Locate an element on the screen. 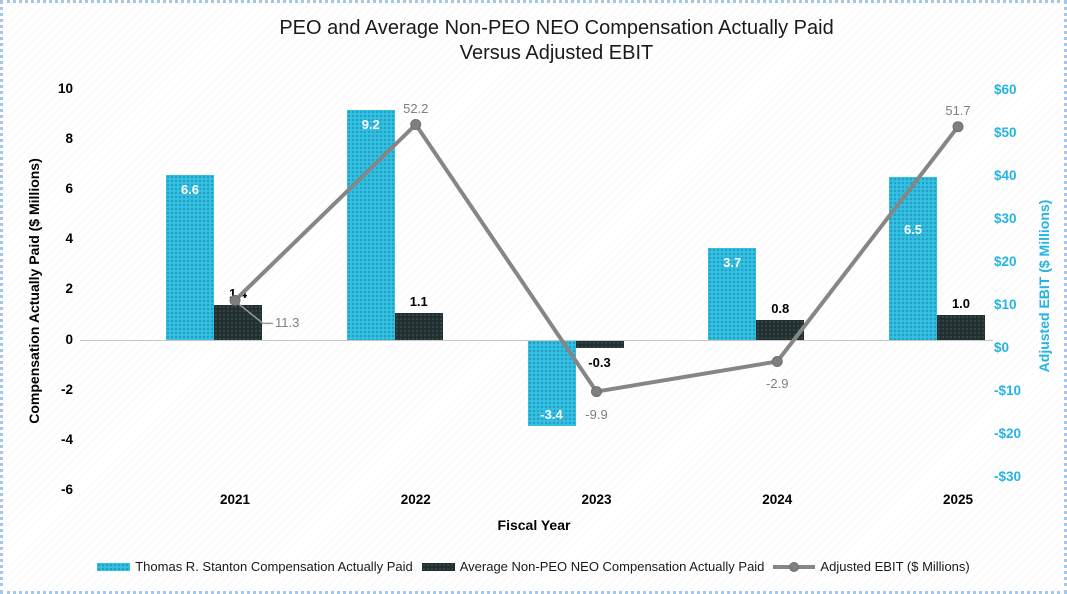 Image resolution: width=1067 pixels, height=594 pixels. chart-title-line2: Versus Adjusted EBIT is located at coordinates (556, 53).